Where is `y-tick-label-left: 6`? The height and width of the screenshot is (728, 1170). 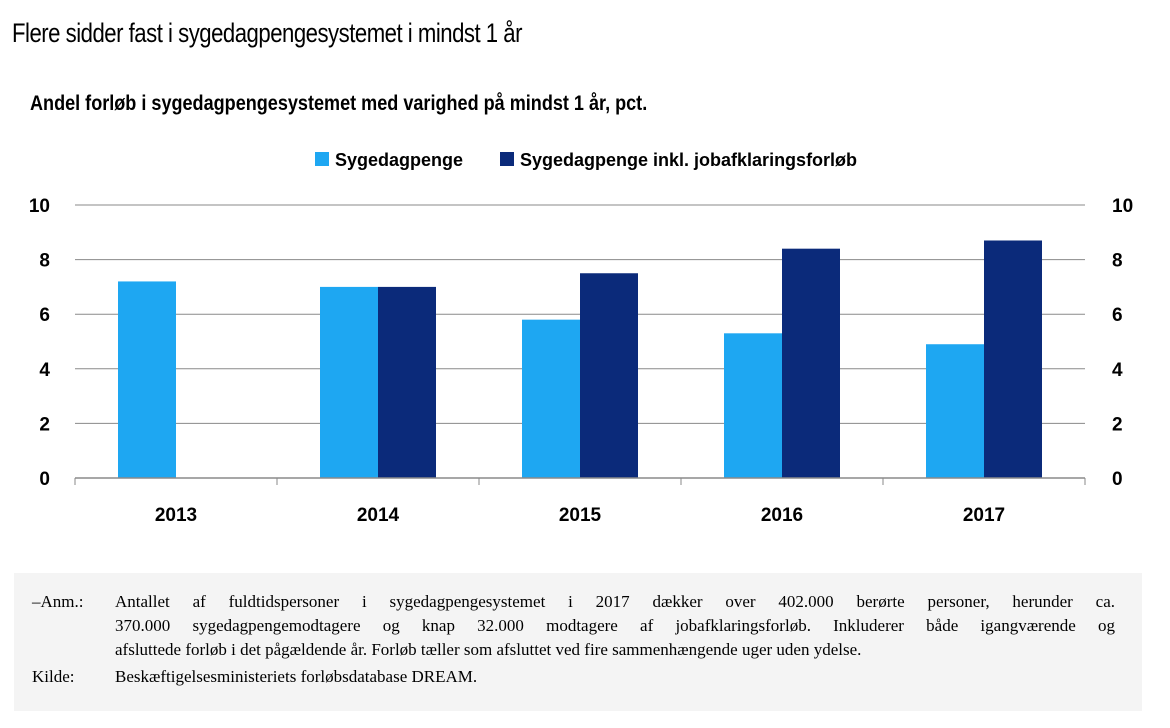
y-tick-label-left: 6 is located at coordinates (44, 315).